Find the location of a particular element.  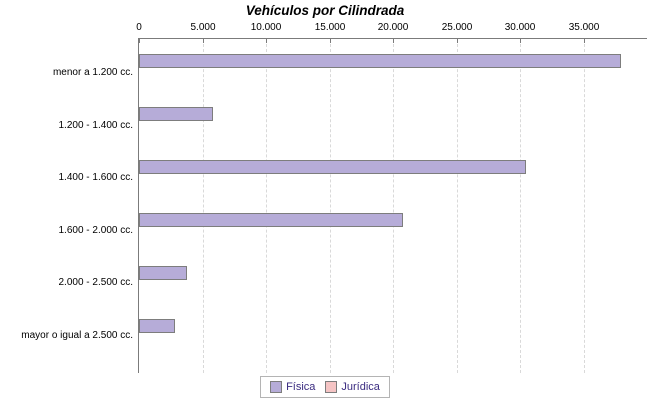

legend-item: Jurídica is located at coordinates (352, 387).